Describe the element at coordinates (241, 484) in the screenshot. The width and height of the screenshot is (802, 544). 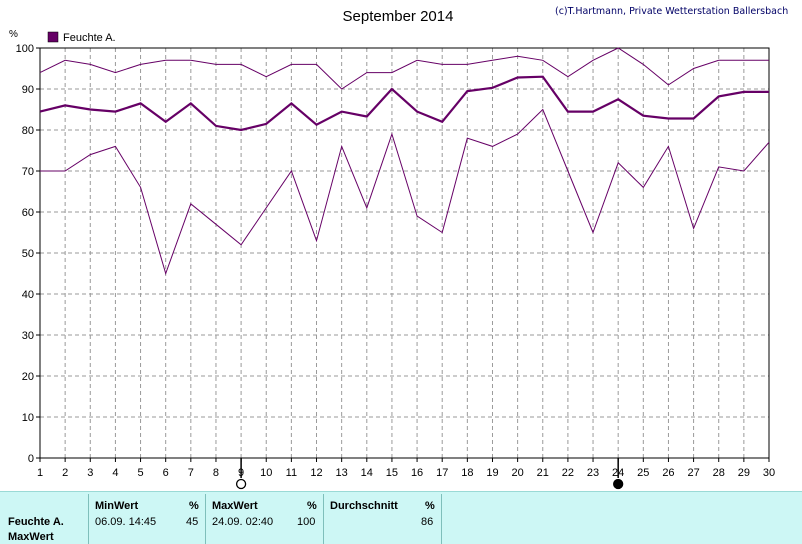
I see `full-moon-icon` at that location.